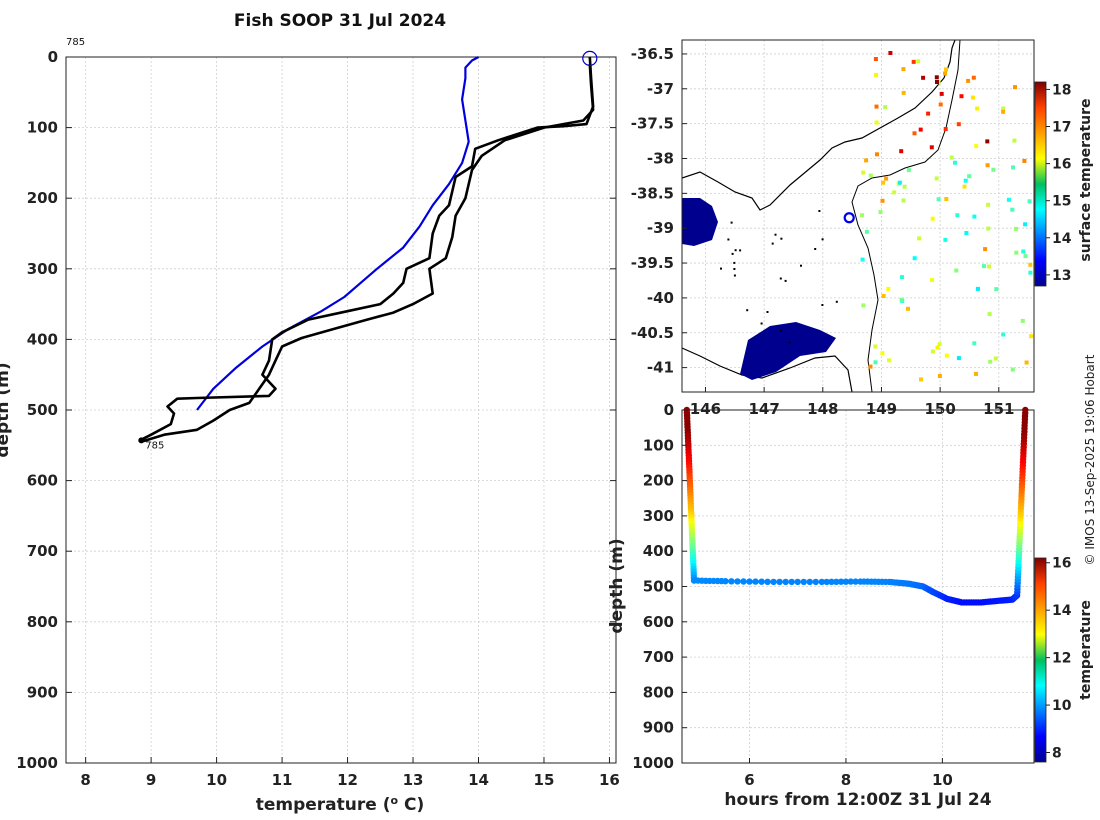 The image size is (1100, 820). What do you see at coordinates (660, 158) in the screenshot?
I see `map-y-tick-label: -38` at bounding box center [660, 158].